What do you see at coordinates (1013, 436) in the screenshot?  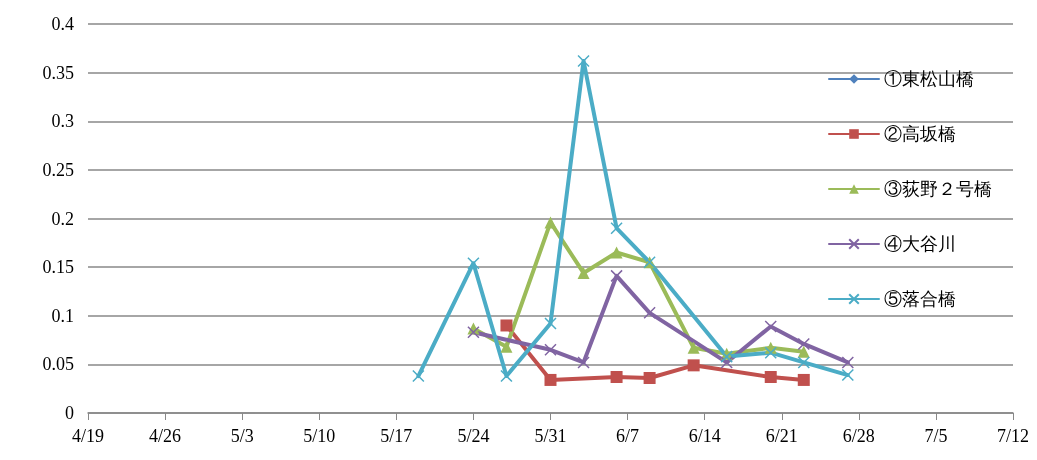 I see `x-tick-label: 7/12` at bounding box center [1013, 436].